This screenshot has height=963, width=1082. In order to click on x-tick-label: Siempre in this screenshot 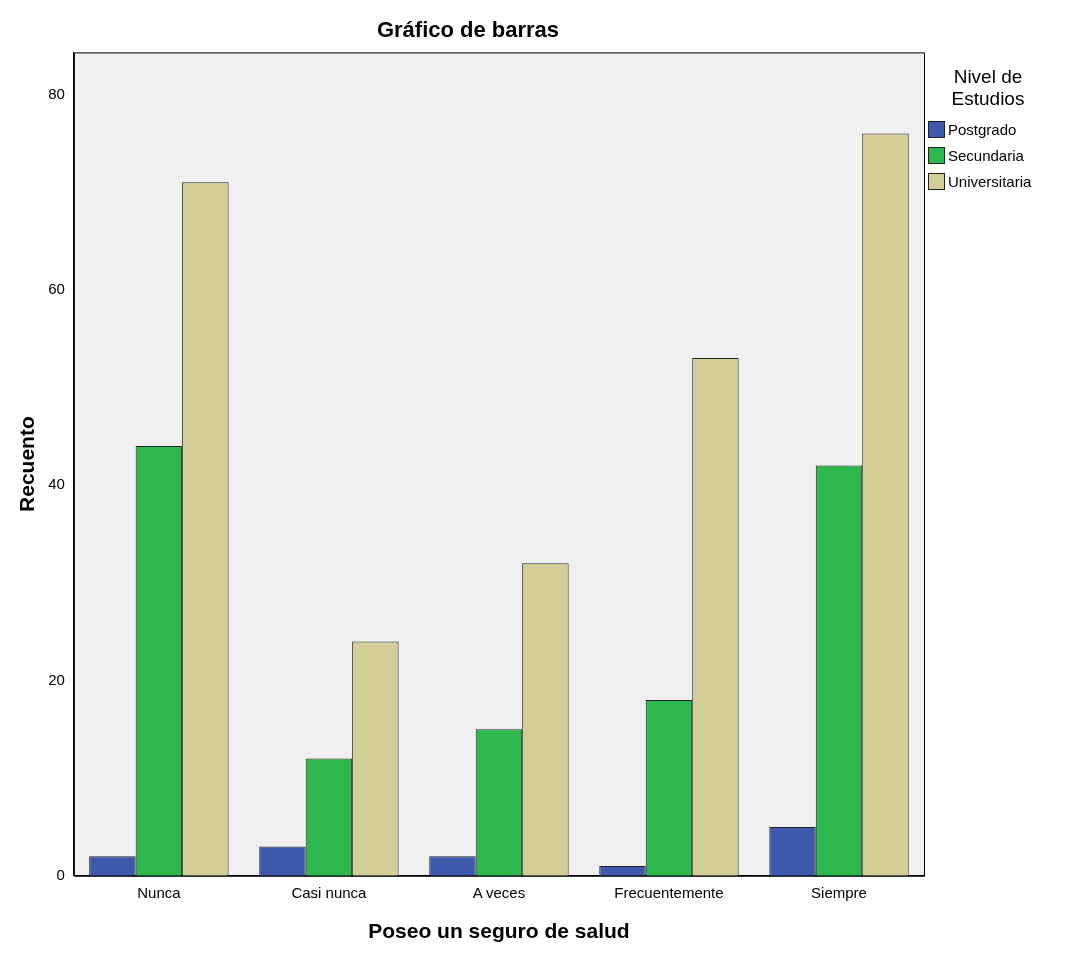, I will do `click(839, 892)`.